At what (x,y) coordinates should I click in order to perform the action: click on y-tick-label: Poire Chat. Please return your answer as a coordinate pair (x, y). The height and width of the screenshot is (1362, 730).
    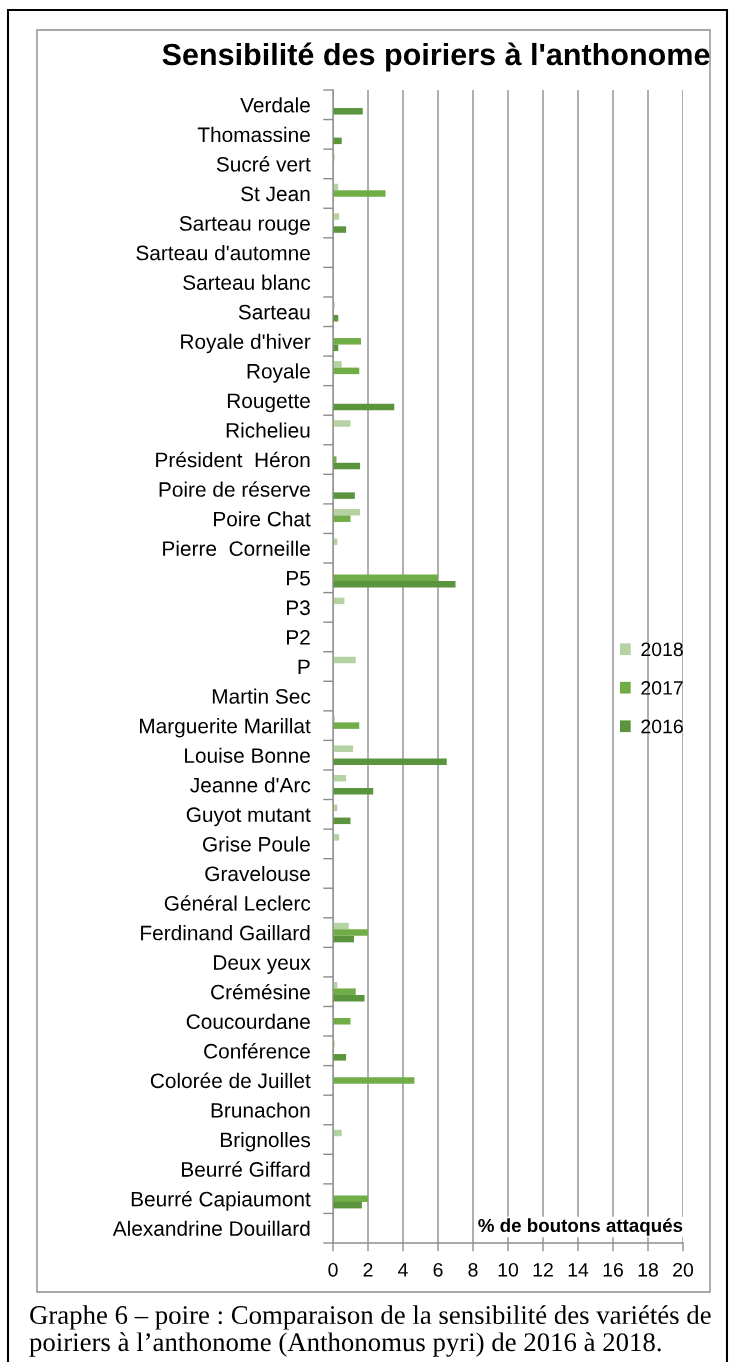
    Looking at the image, I should click on (262, 519).